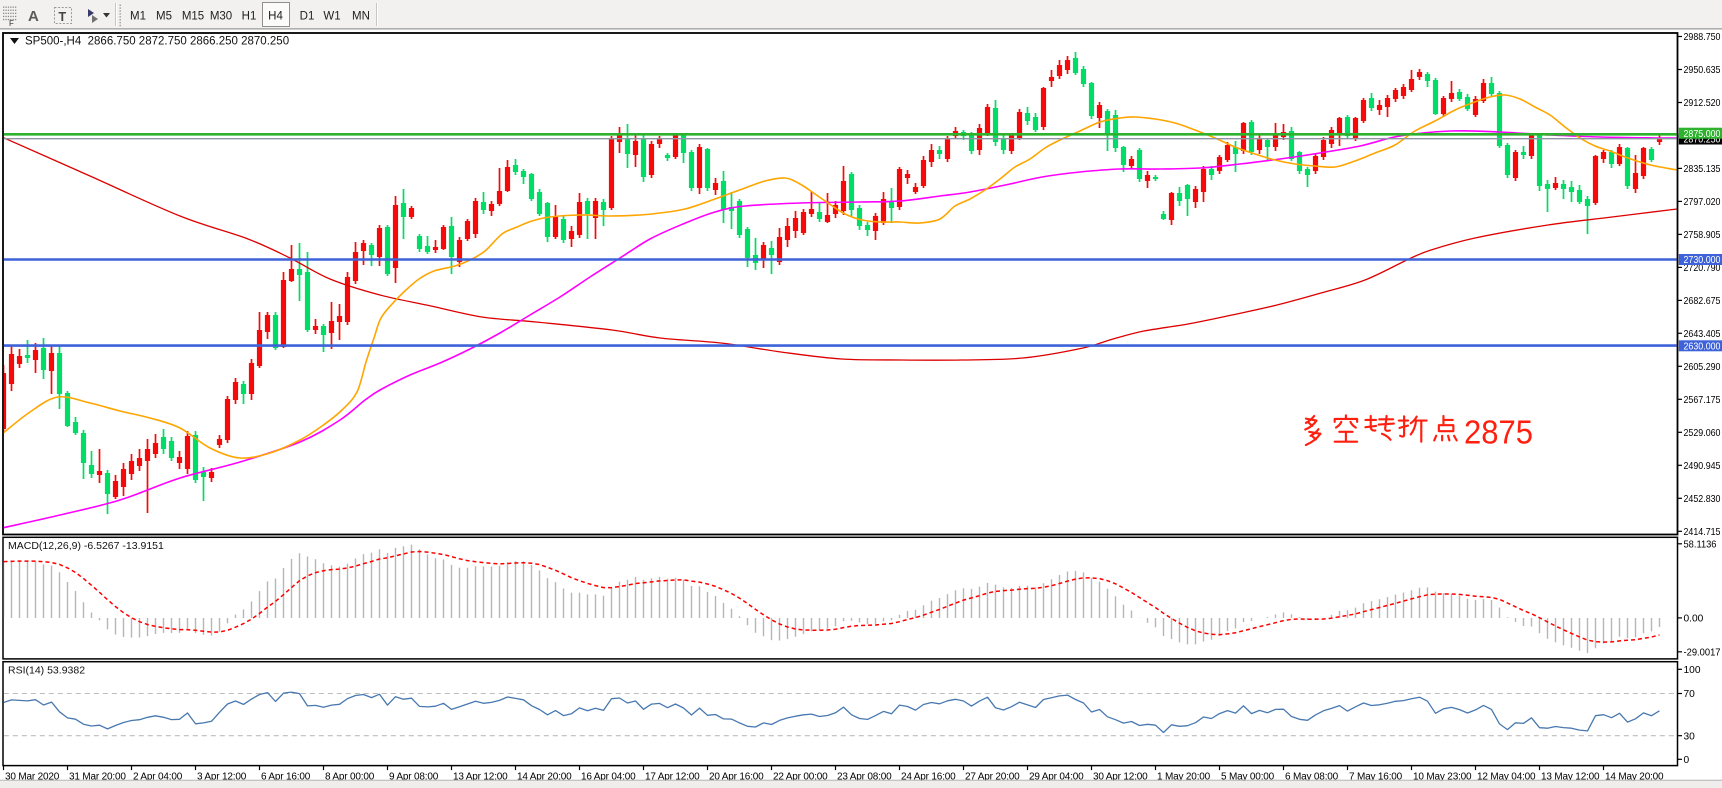  I want to click on svg-text: D1, so click(307, 17).